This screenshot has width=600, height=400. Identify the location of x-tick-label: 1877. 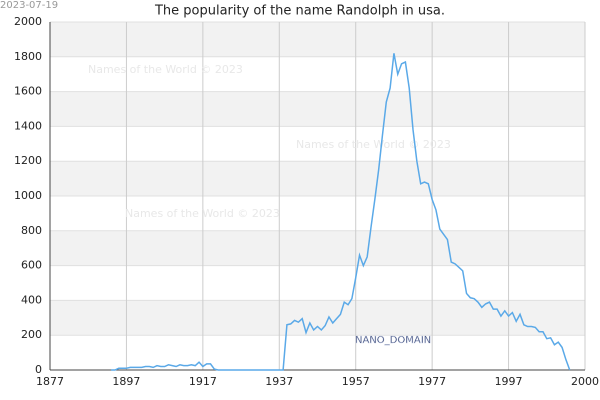
(50, 381).